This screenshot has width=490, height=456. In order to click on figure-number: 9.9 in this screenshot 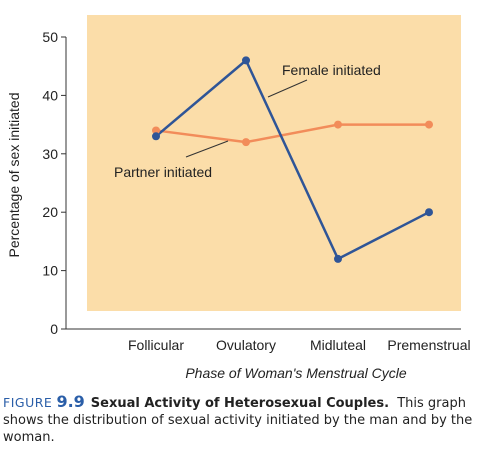, I will do `click(70, 401)`.